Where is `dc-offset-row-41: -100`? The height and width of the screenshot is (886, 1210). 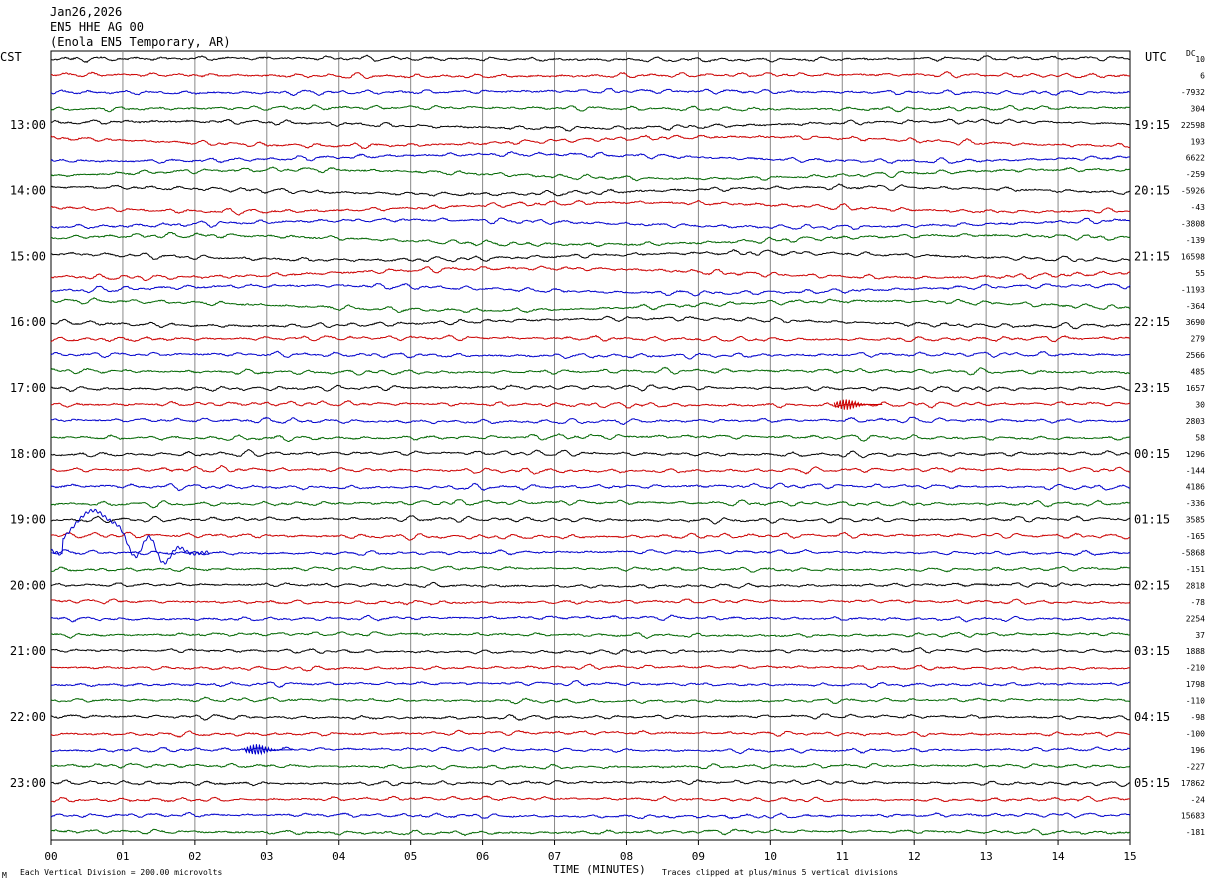
dc-offset-row-41: -100 is located at coordinates (1195, 733).